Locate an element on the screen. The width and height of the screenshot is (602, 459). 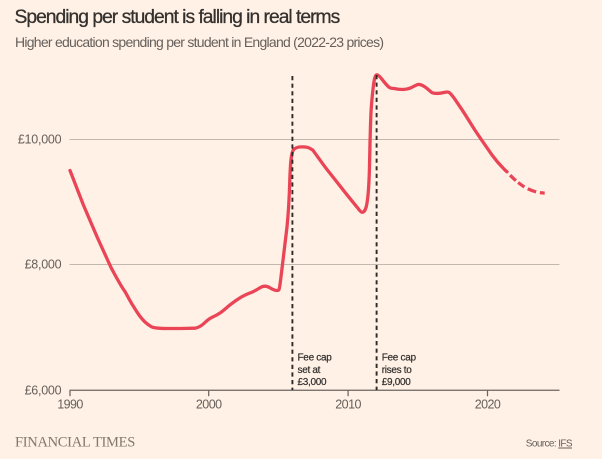
svg-text: Source: IFS is located at coordinates (549, 444).